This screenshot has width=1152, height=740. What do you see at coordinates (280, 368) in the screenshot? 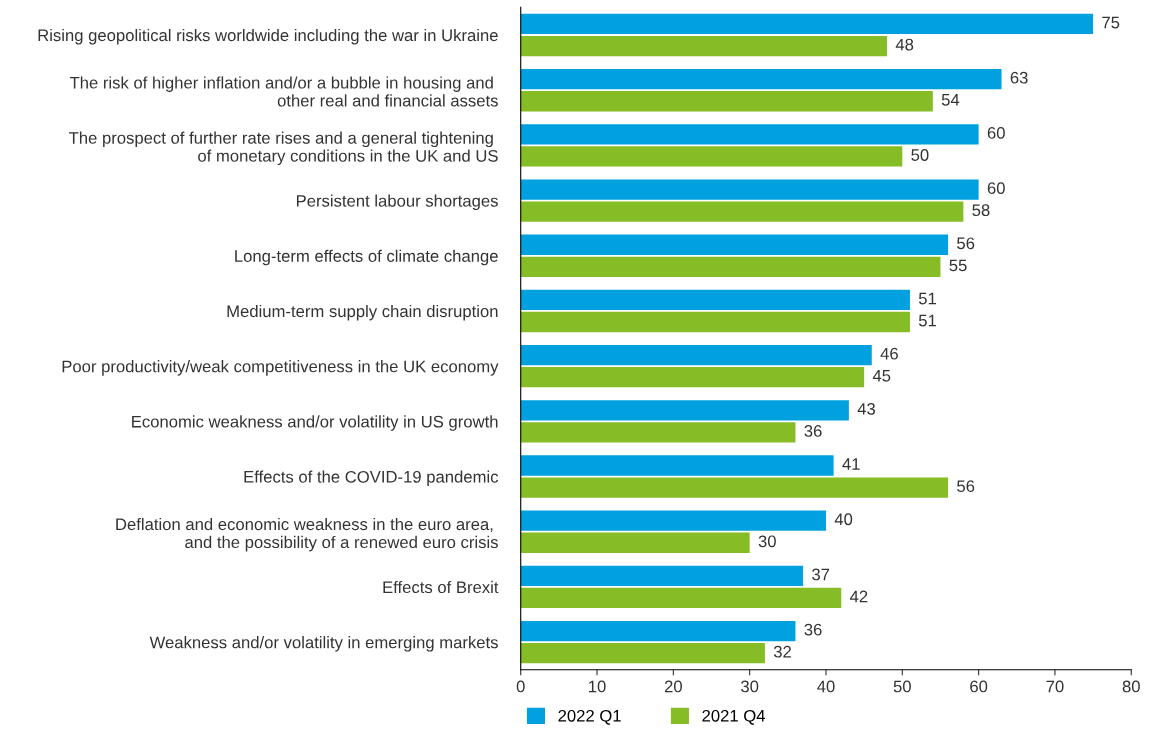
I see `y-tick-label: Poor productivity/weak competitiveness in the UK economy` at bounding box center [280, 368].